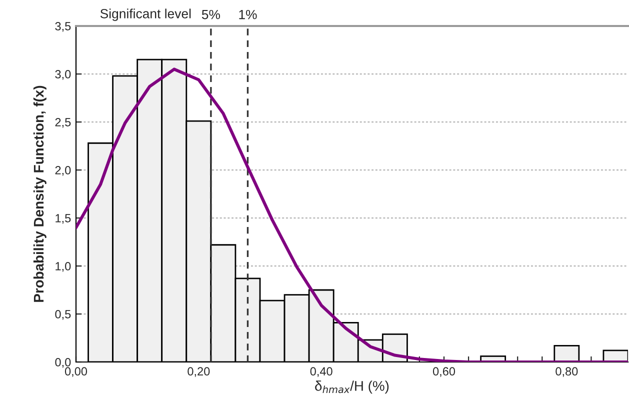 The image size is (629, 407). I want to click on x-axis-title: δ$_{hmax}$/H (%), so click(352, 387).